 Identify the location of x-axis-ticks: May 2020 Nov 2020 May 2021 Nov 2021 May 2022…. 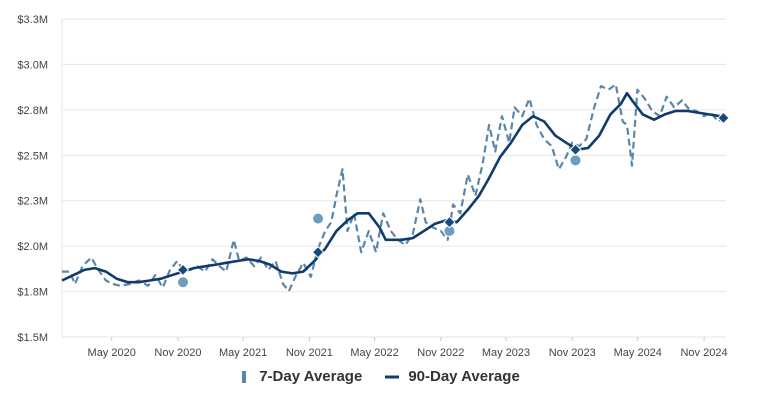
(408, 348).